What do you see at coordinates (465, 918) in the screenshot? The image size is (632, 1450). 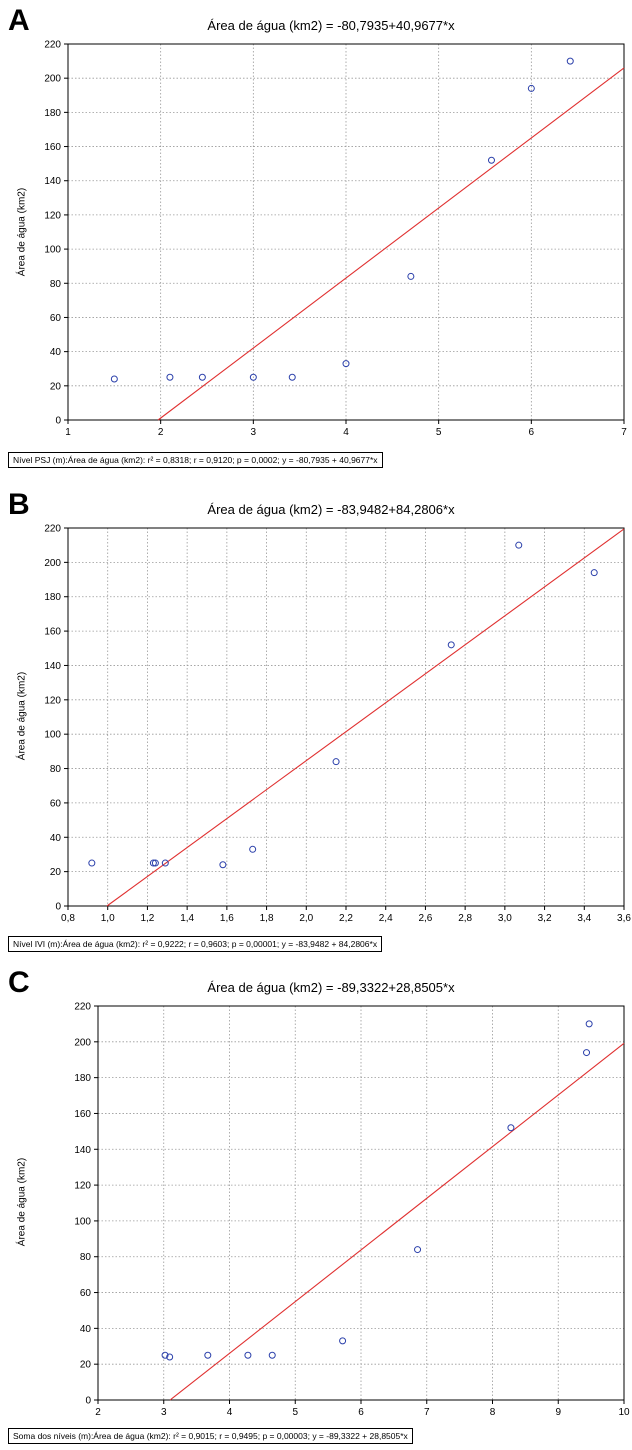 I see `x-tick-label: 2,8` at bounding box center [465, 918].